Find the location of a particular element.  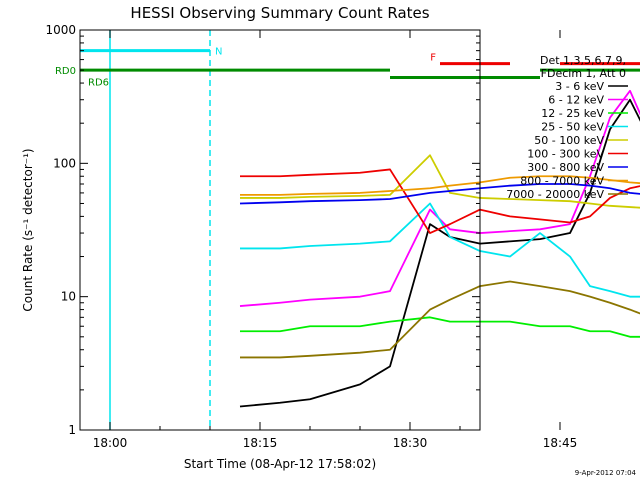

y-tick-label-1: 10 is located at coordinates (68, 297).